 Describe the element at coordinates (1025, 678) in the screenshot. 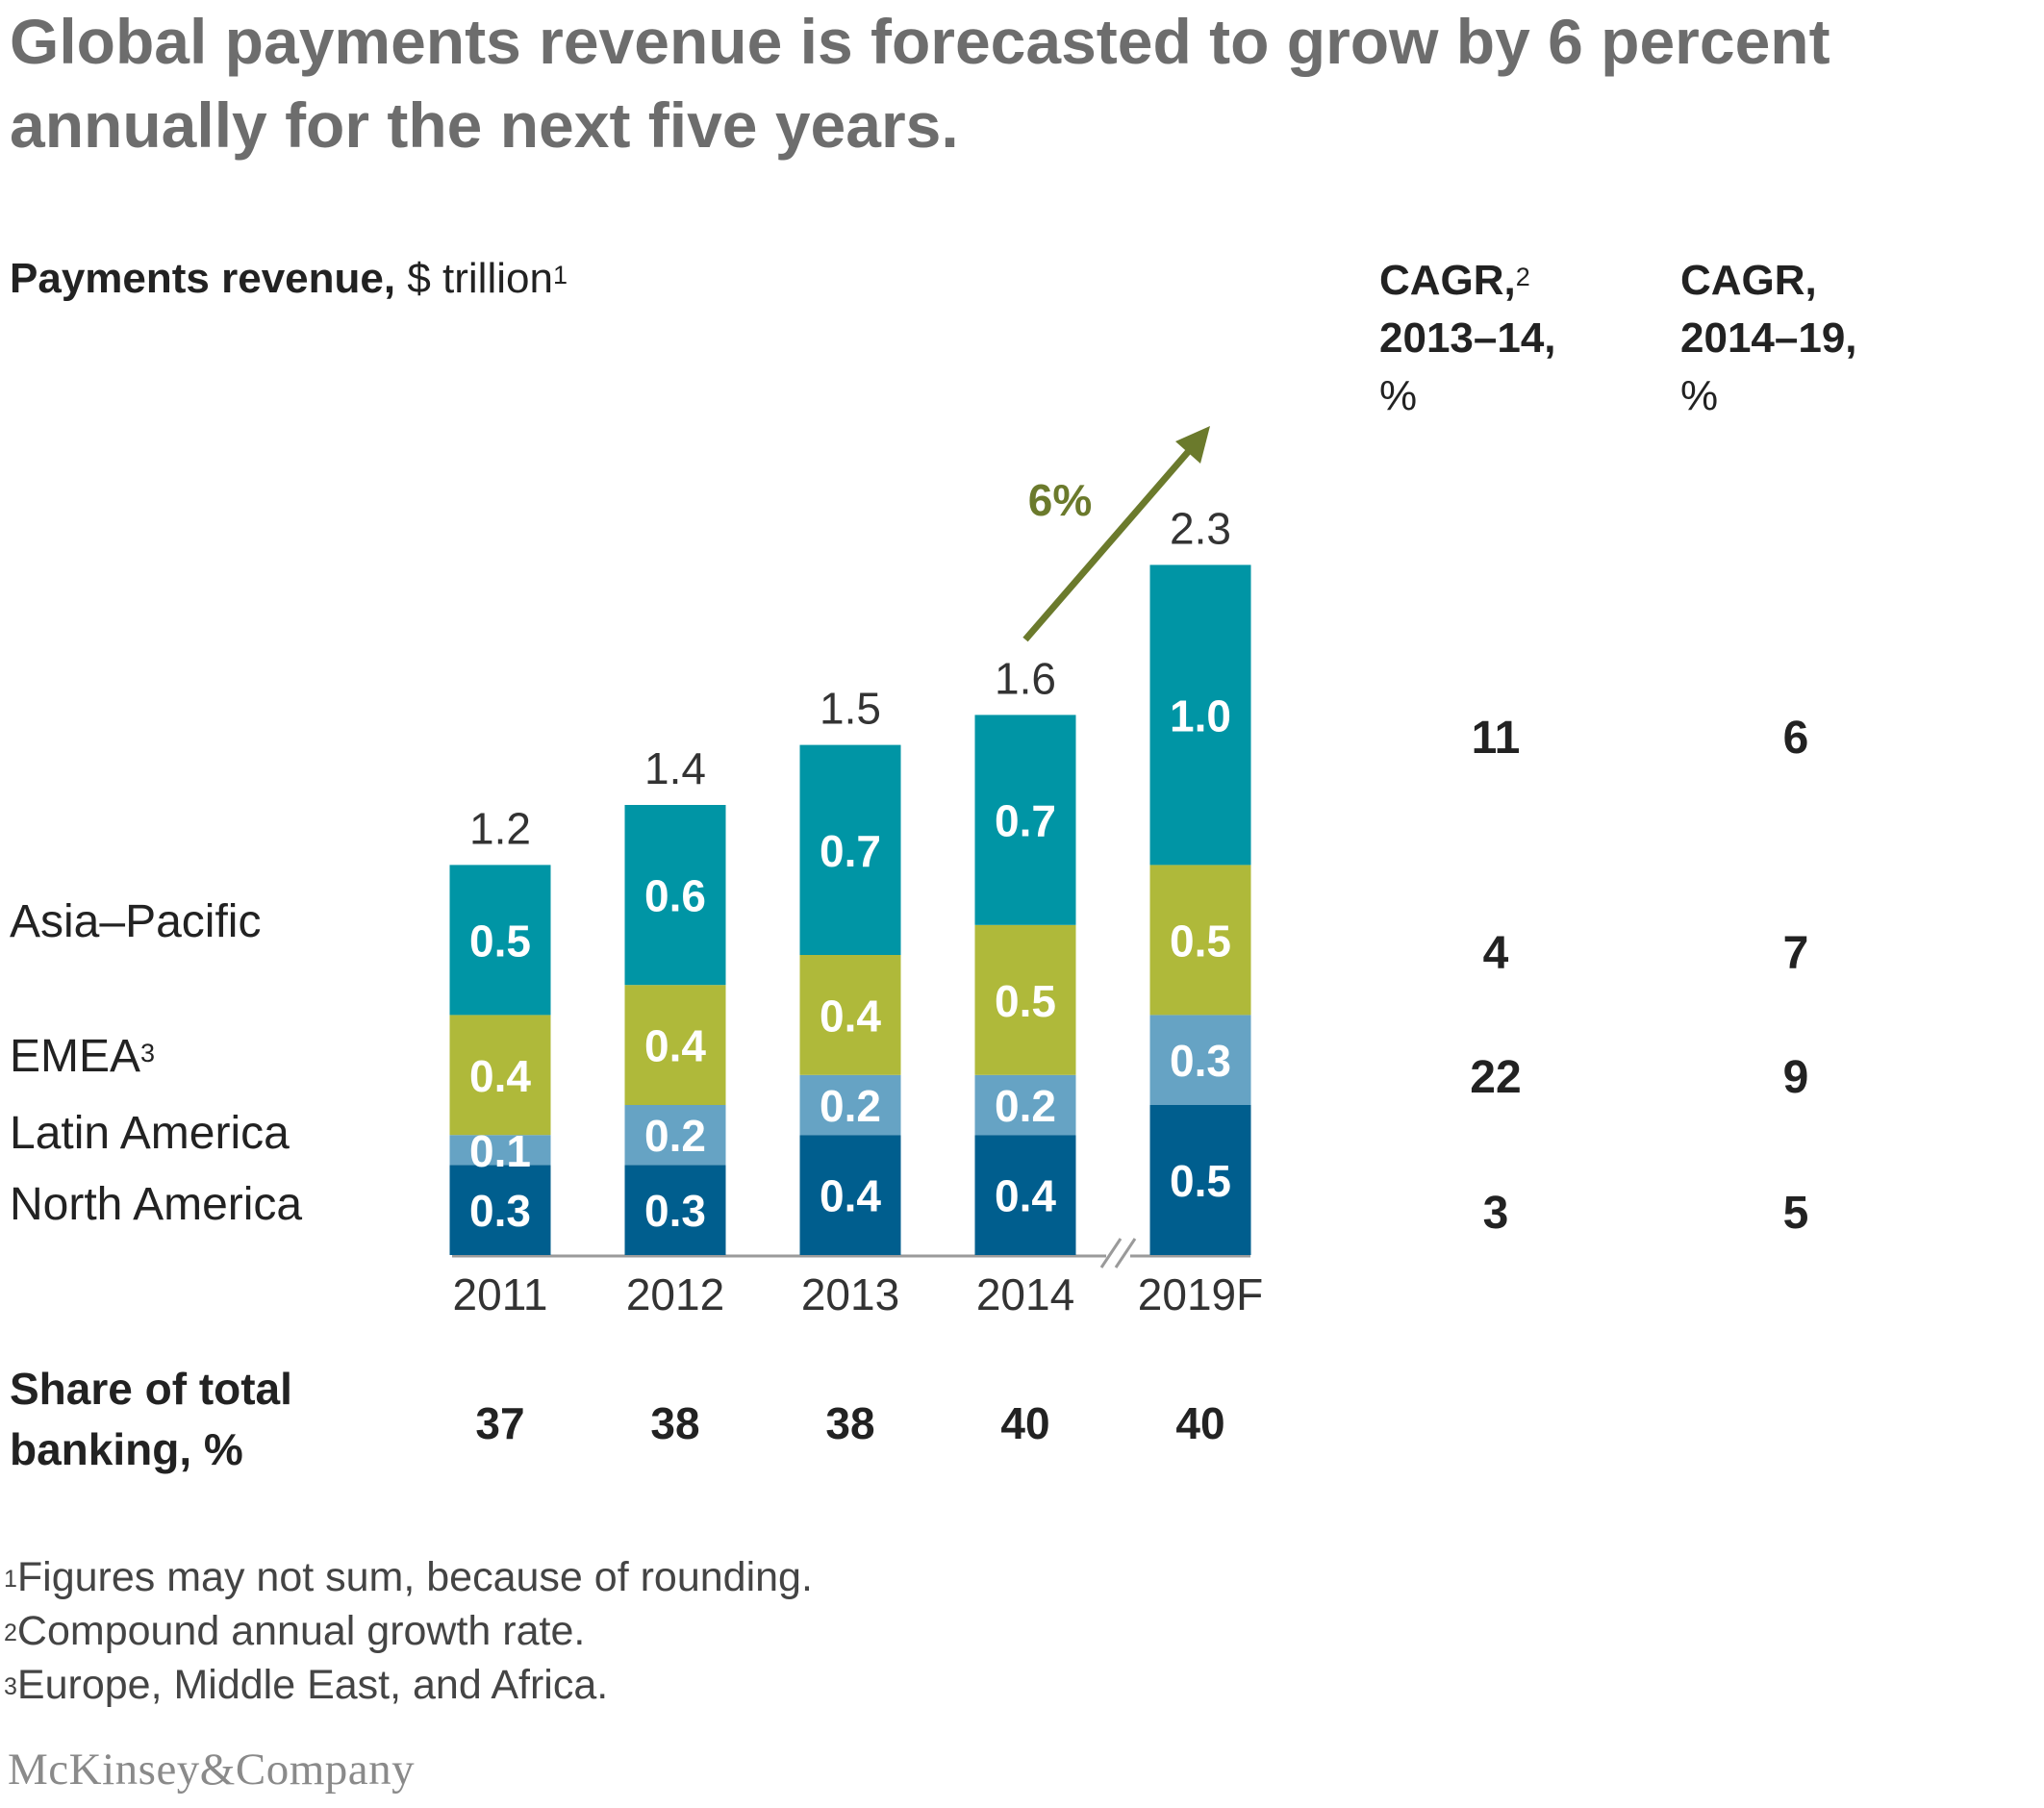

I see `bar-total-label: 1.6` at that location.